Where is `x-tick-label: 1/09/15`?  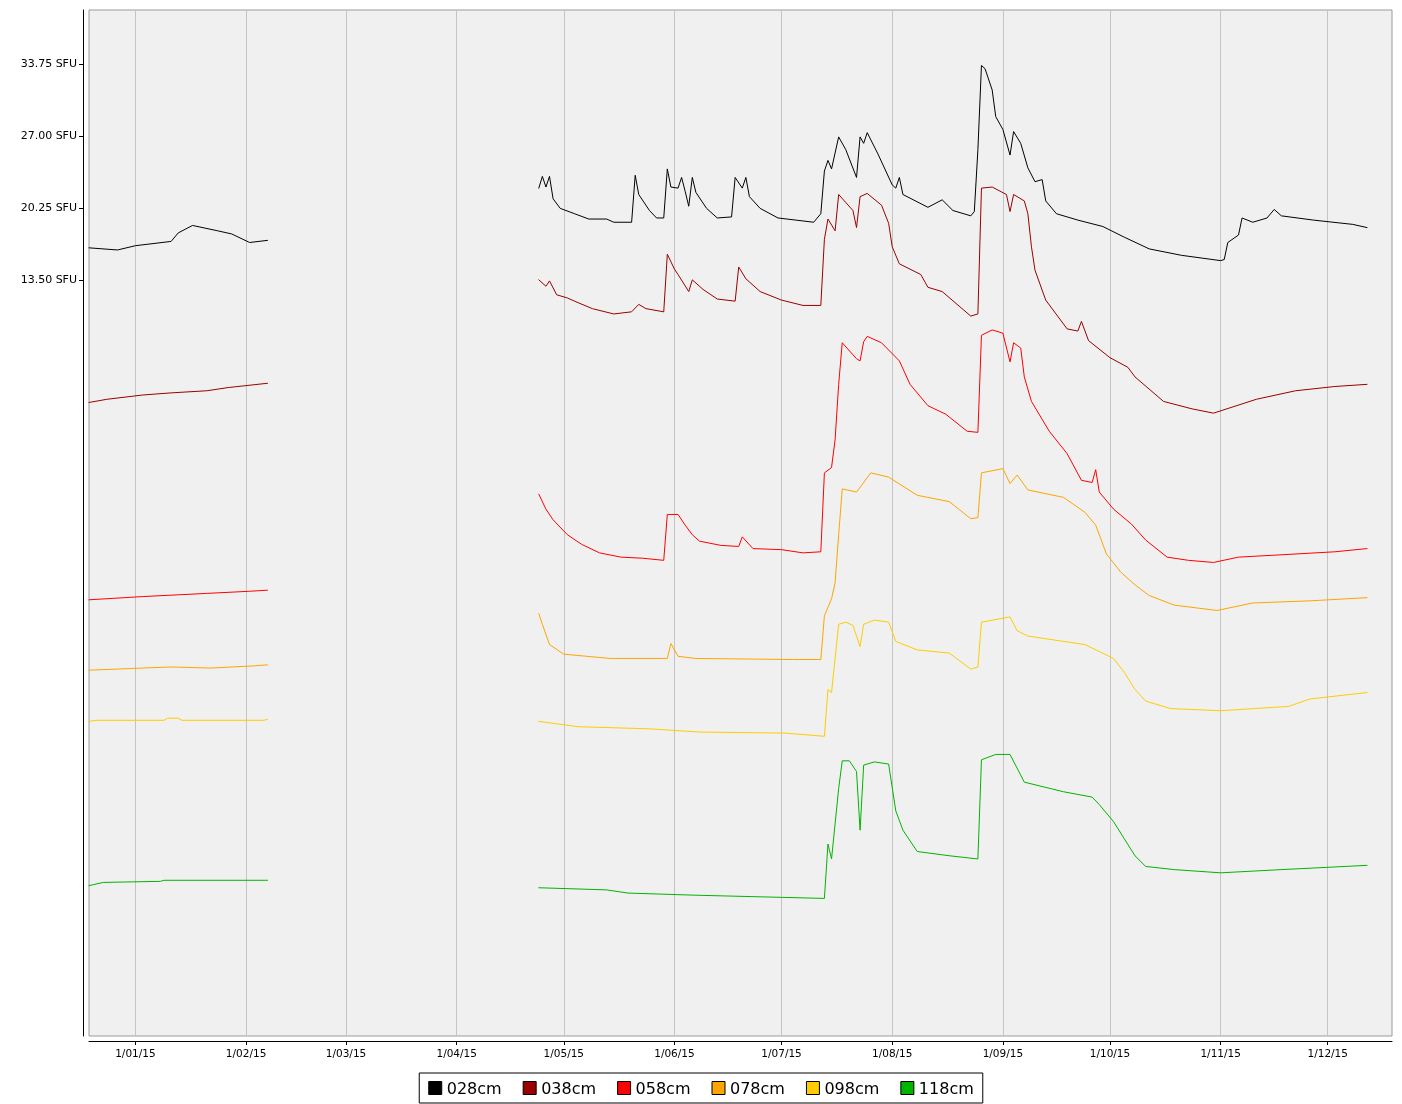
x-tick-label: 1/09/15 is located at coordinates (1003, 1052).